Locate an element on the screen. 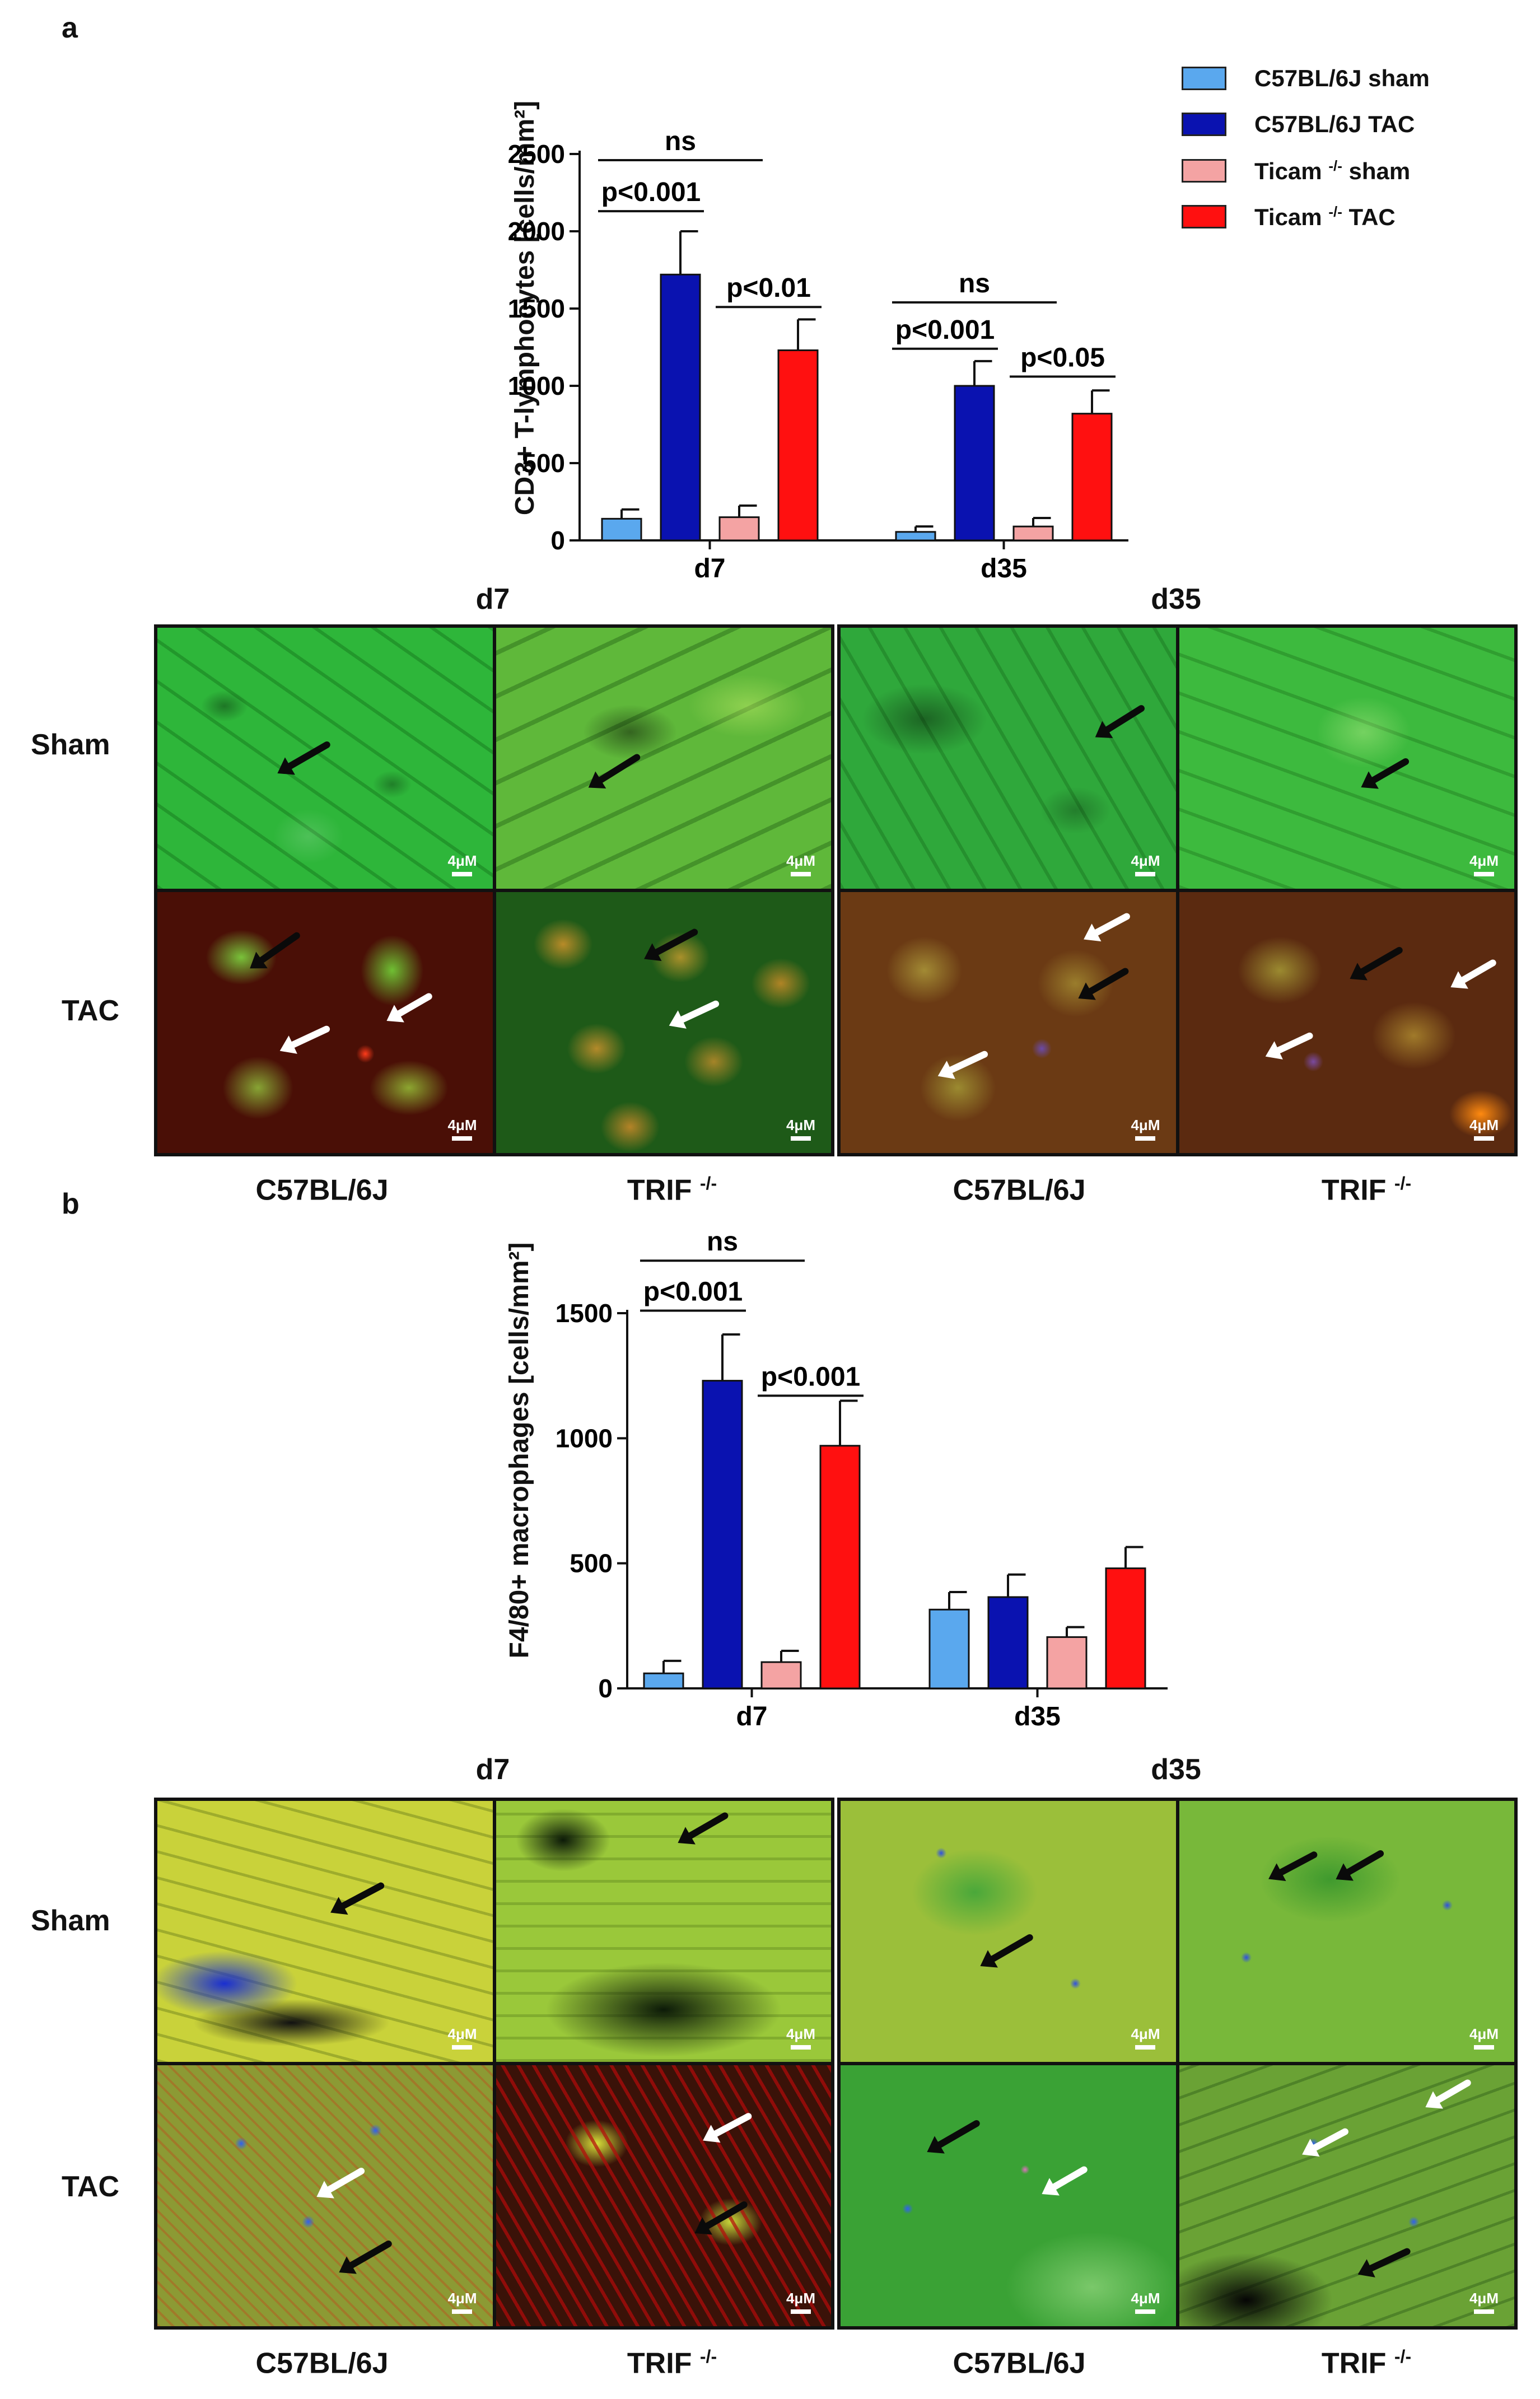 The height and width of the screenshot is (2399, 1540). x-tick-label: d35 is located at coordinates (1004, 569).